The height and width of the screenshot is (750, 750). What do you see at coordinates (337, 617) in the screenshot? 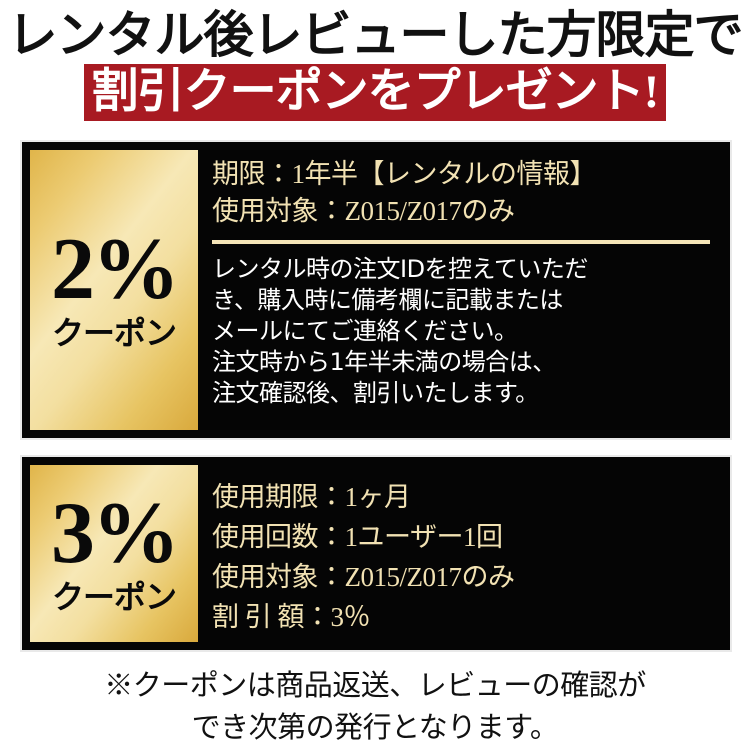
I see `coupon-discount-value: ：3％` at bounding box center [337, 617].